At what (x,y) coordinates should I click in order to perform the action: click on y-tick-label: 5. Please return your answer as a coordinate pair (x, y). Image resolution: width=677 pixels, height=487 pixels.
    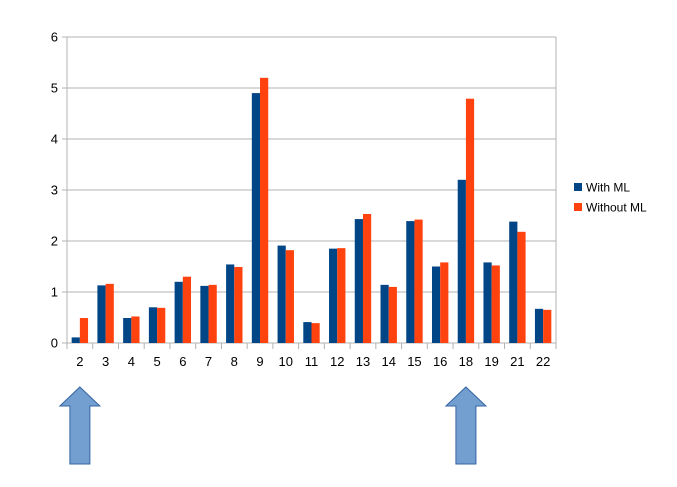
    Looking at the image, I should click on (54, 88).